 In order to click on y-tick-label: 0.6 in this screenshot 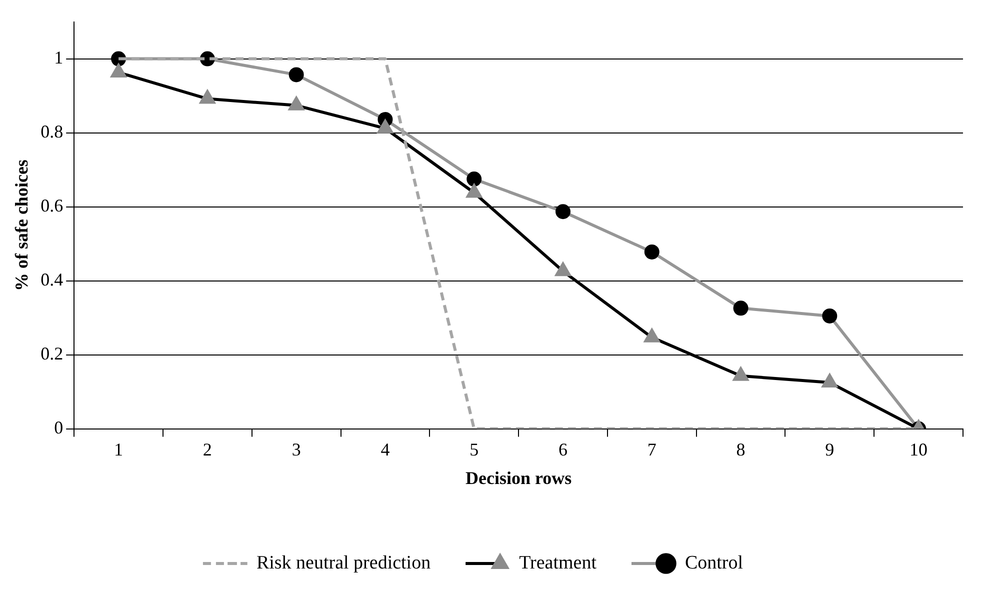, I will do `click(52, 206)`.